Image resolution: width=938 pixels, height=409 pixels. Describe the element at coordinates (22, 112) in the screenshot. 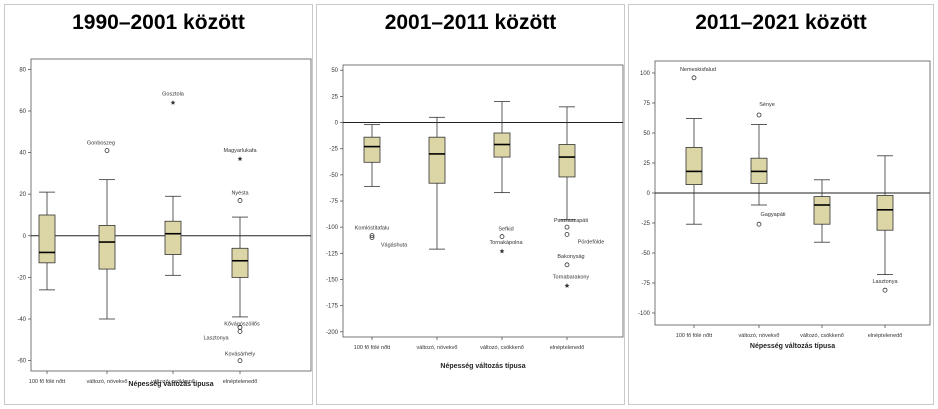

I see `y-tick-label: 60` at that location.